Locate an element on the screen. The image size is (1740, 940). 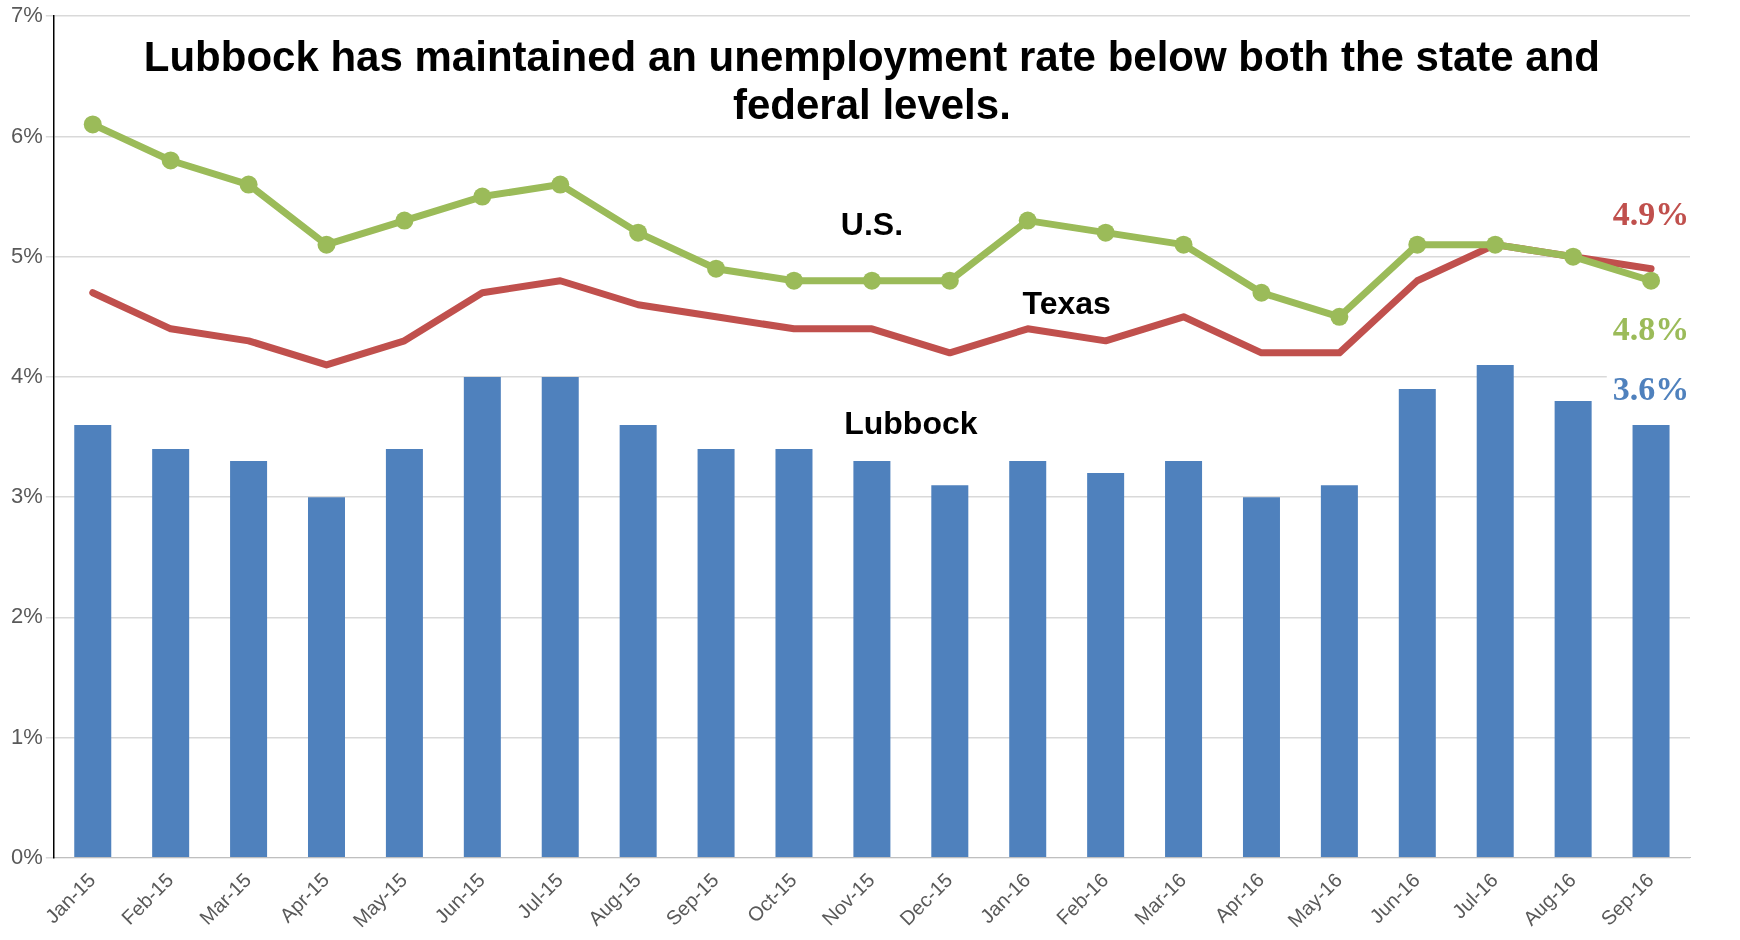
series-label: Texas is located at coordinates (1066, 302).